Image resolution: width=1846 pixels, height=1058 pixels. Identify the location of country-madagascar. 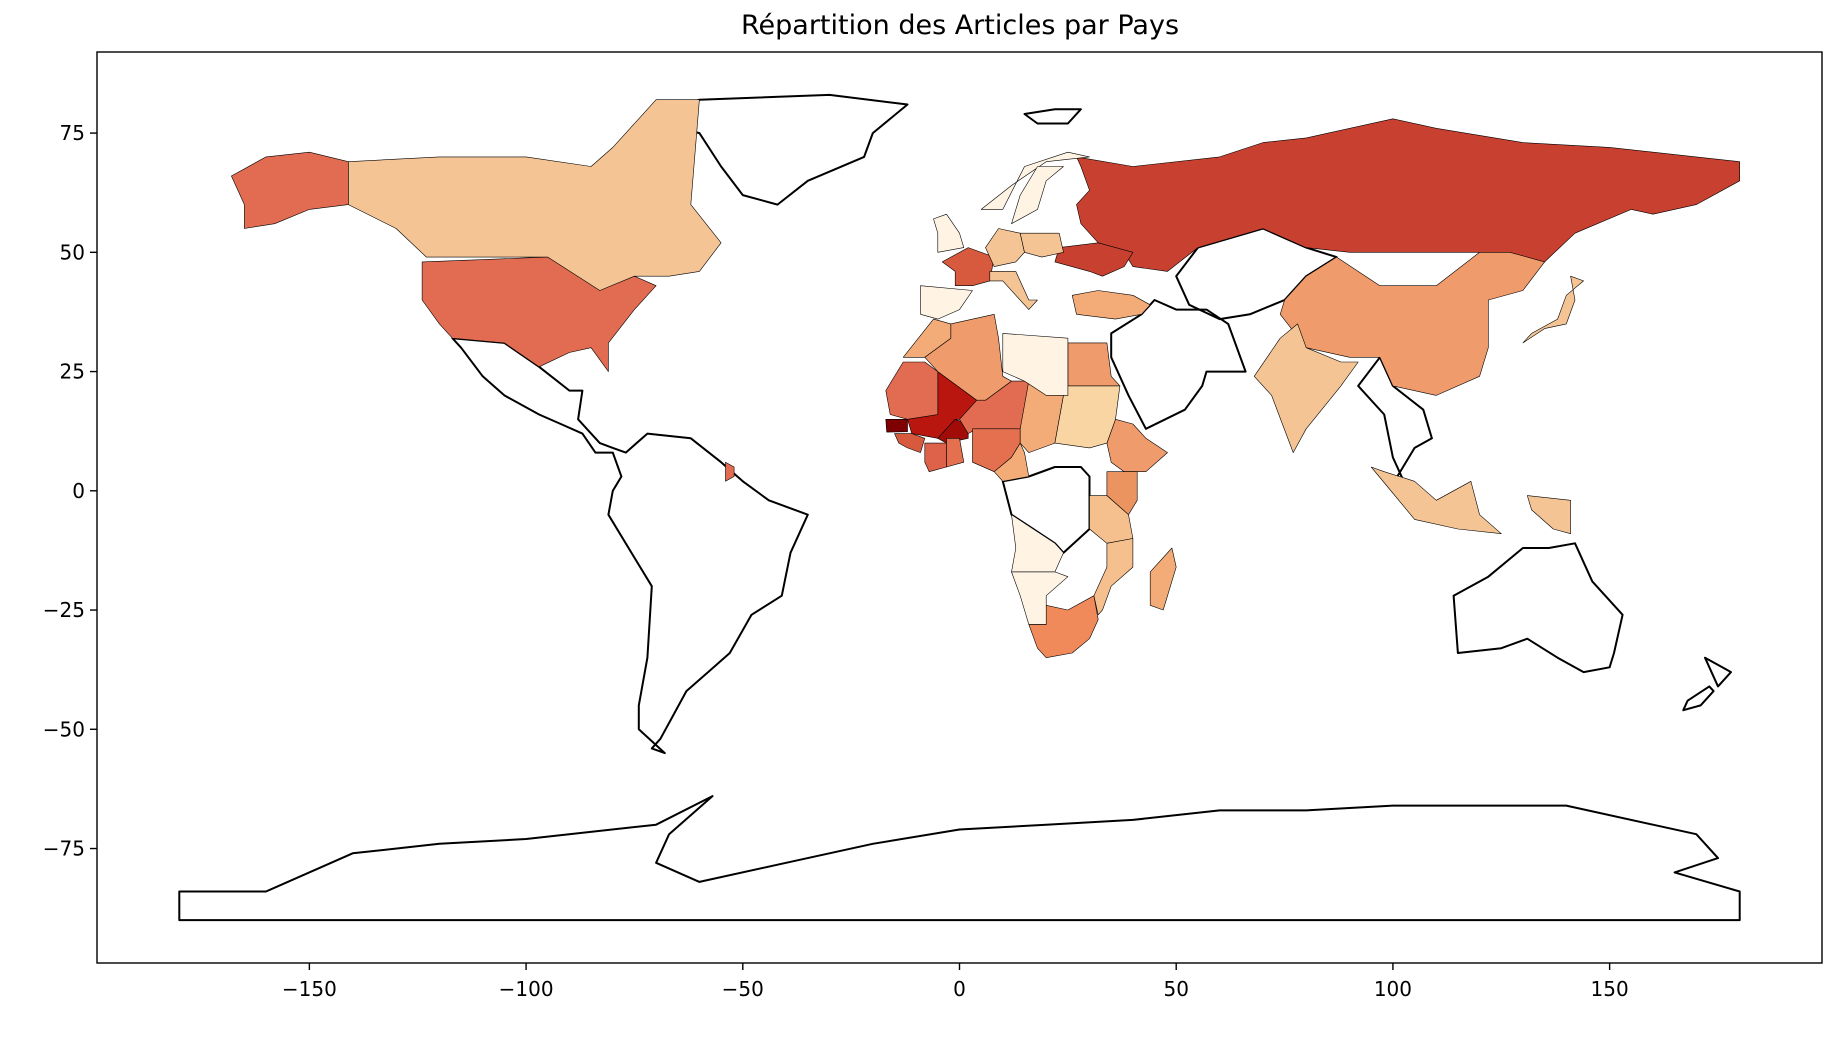
(1163, 579).